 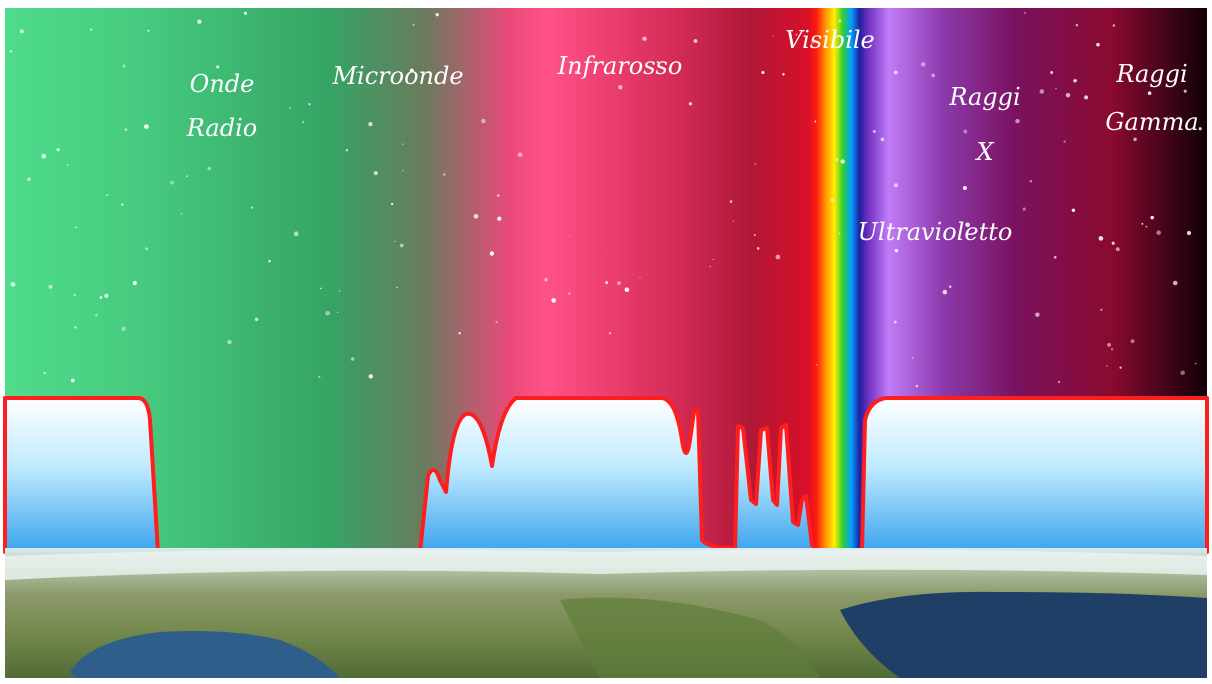 I want to click on label-line: X, so click(x=984, y=152).